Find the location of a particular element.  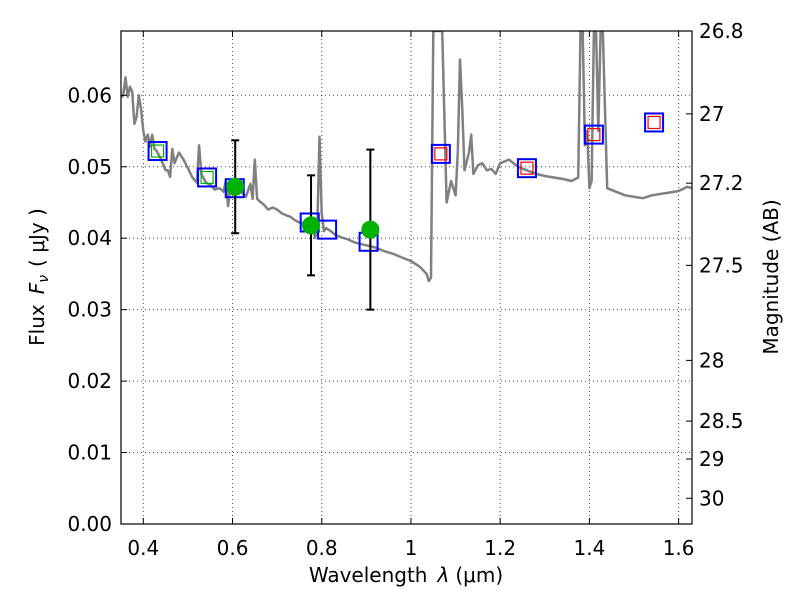

y-tick-label: 0.03 is located at coordinates (89, 310).